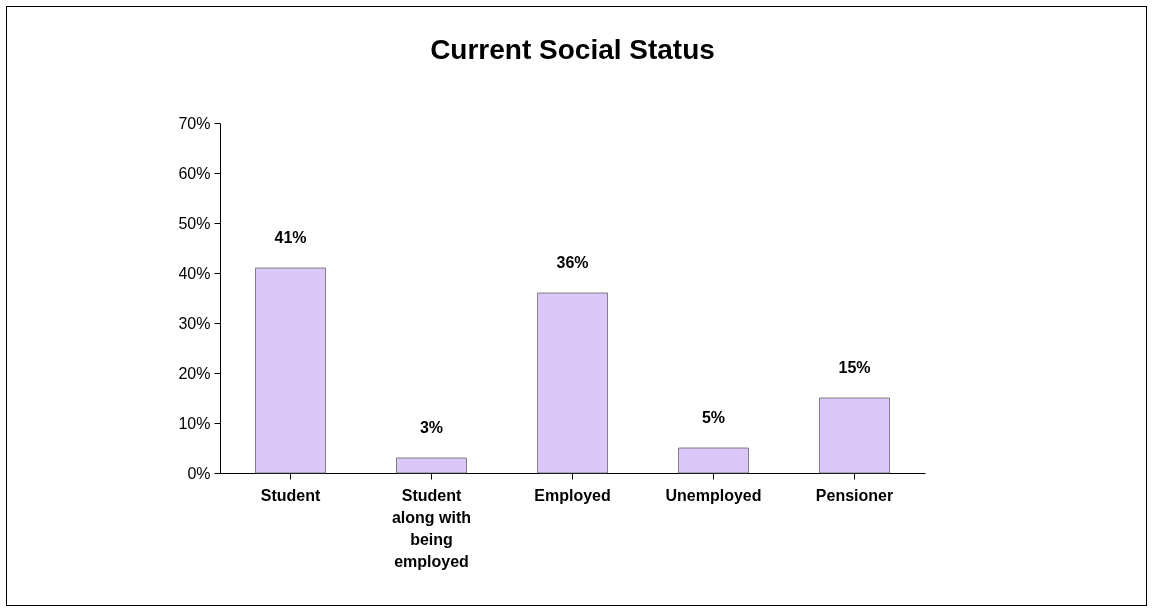 The image size is (1153, 612). What do you see at coordinates (572, 262) in the screenshot?
I see `data-label: 36%` at bounding box center [572, 262].